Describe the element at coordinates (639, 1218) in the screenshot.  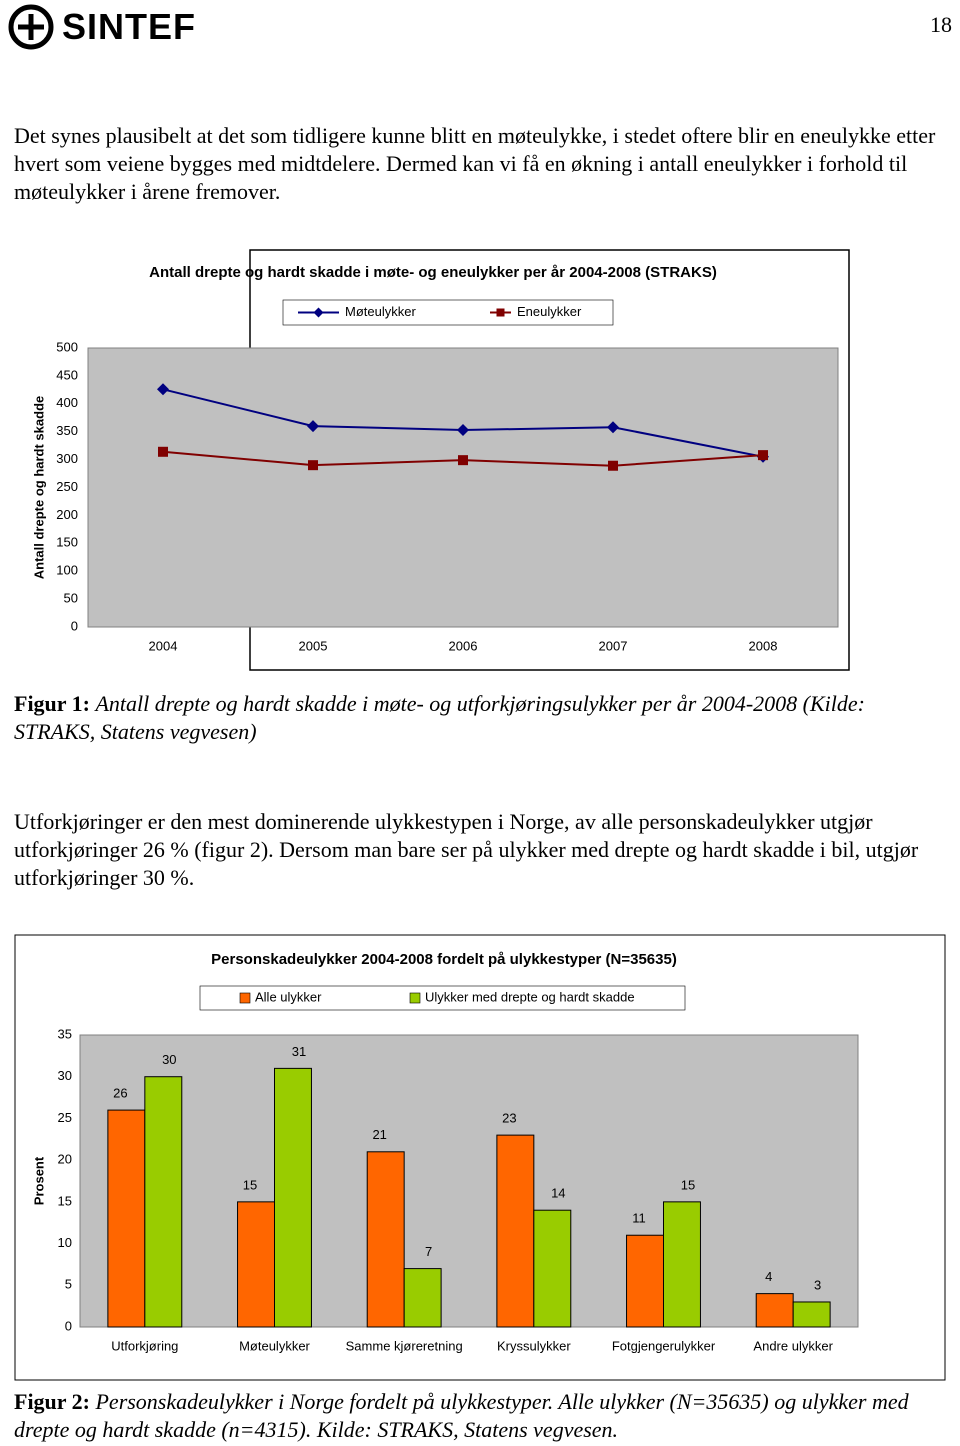
I see `data-label: 11` at that location.